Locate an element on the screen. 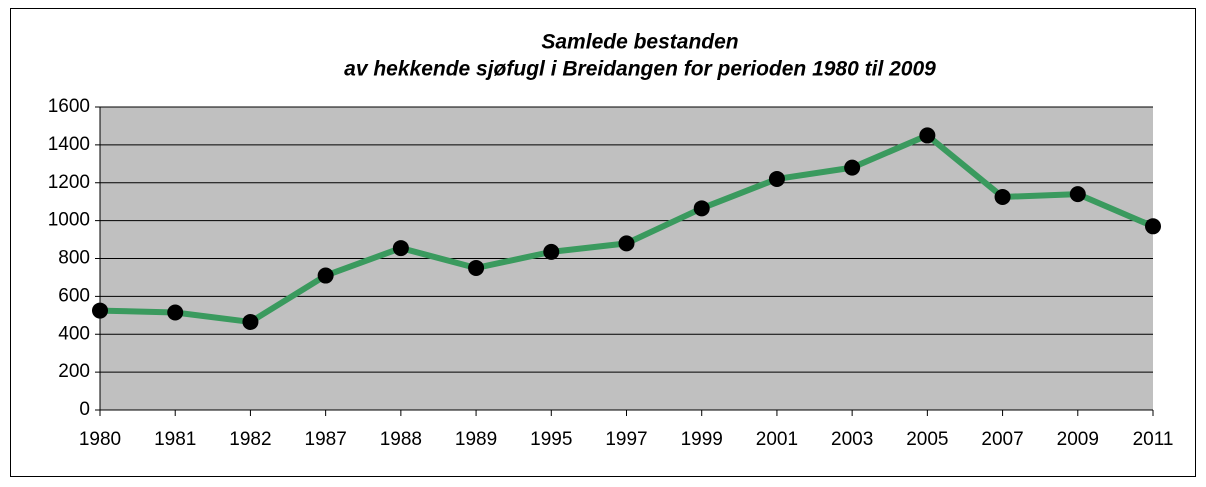  x-tick-label: 1989 is located at coordinates (476, 439).